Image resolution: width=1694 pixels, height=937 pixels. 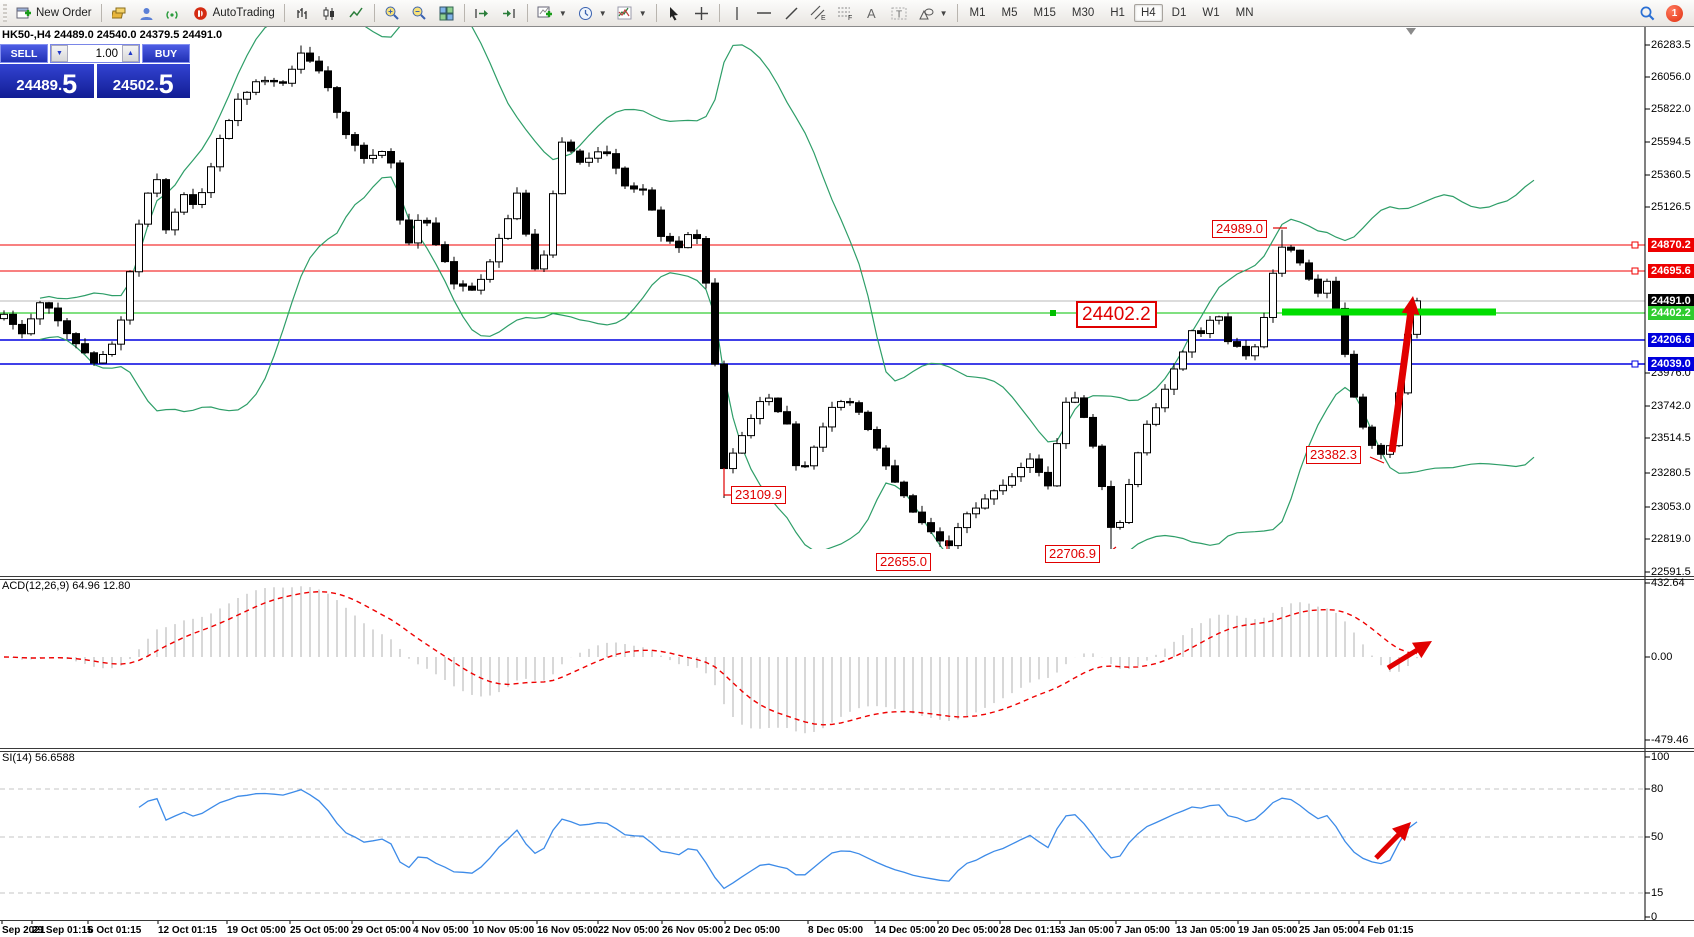 I want to click on sell-button: SELL, so click(x=24, y=53).